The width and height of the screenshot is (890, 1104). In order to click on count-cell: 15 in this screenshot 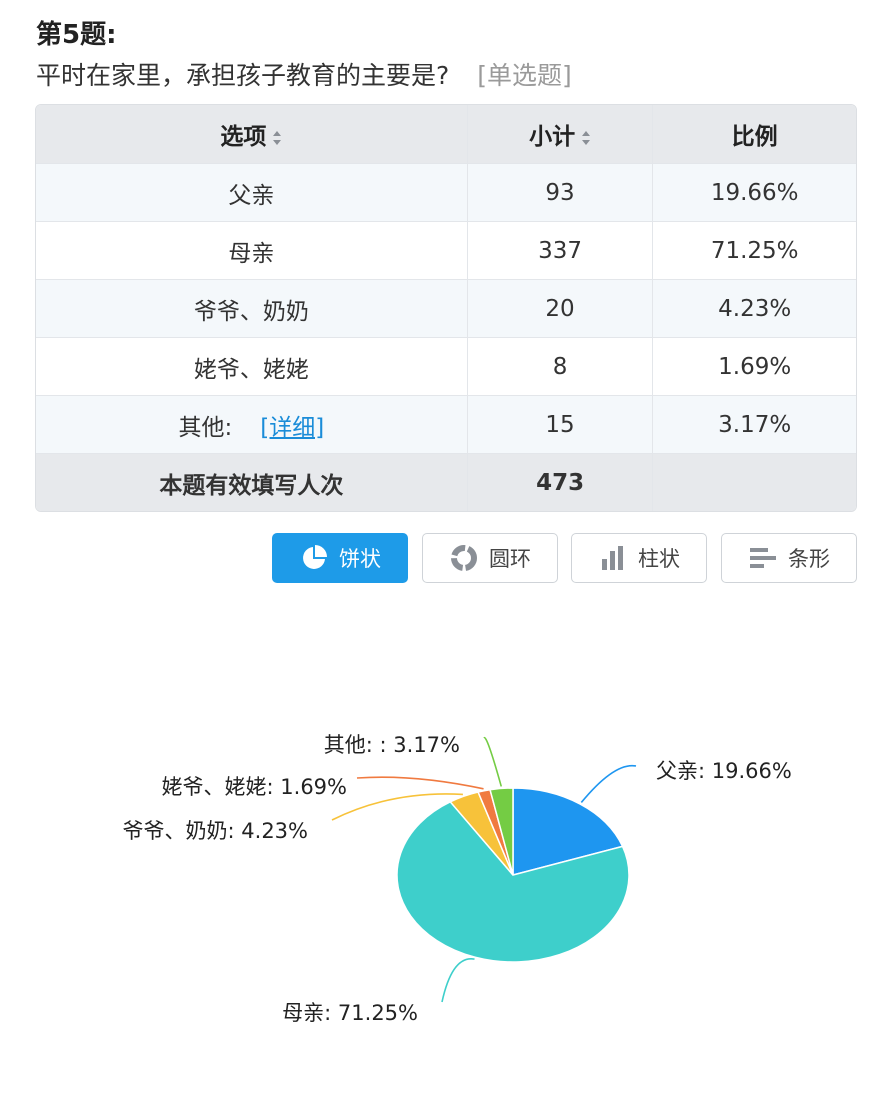, I will do `click(560, 425)`.